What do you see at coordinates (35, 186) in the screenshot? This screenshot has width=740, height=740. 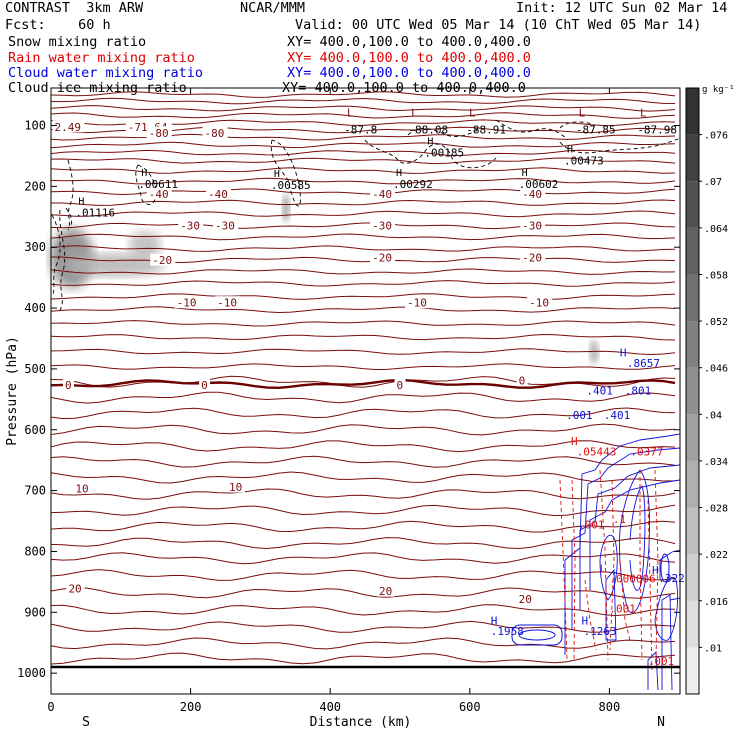 I see `y-tick-label: 200` at bounding box center [35, 186].